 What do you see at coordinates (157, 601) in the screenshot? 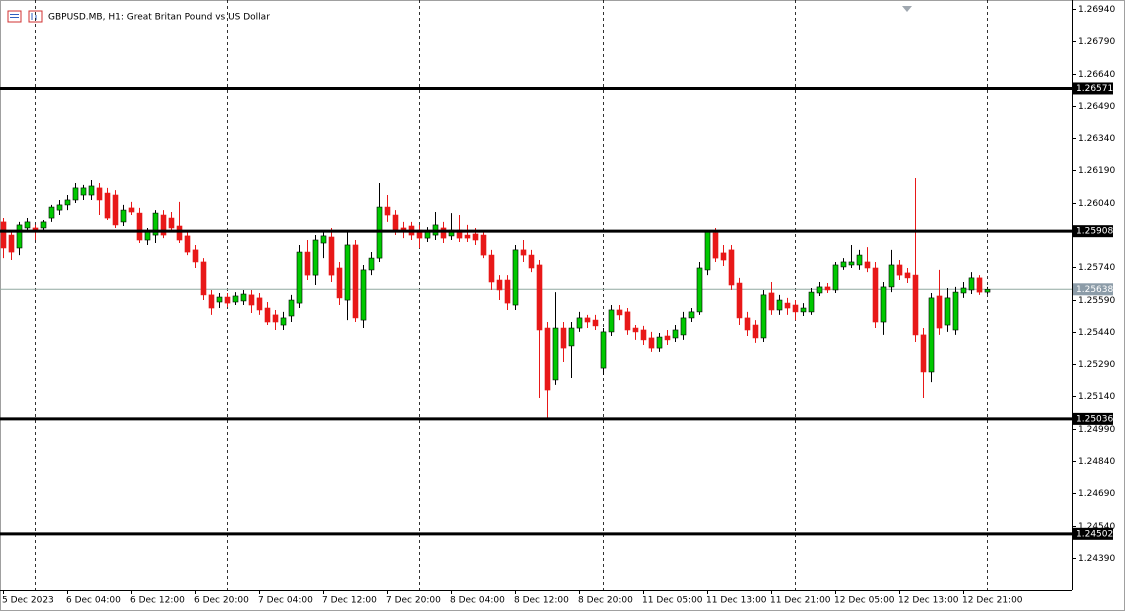
I see `x-tick-label: 6 Dec 12:00` at bounding box center [157, 601].